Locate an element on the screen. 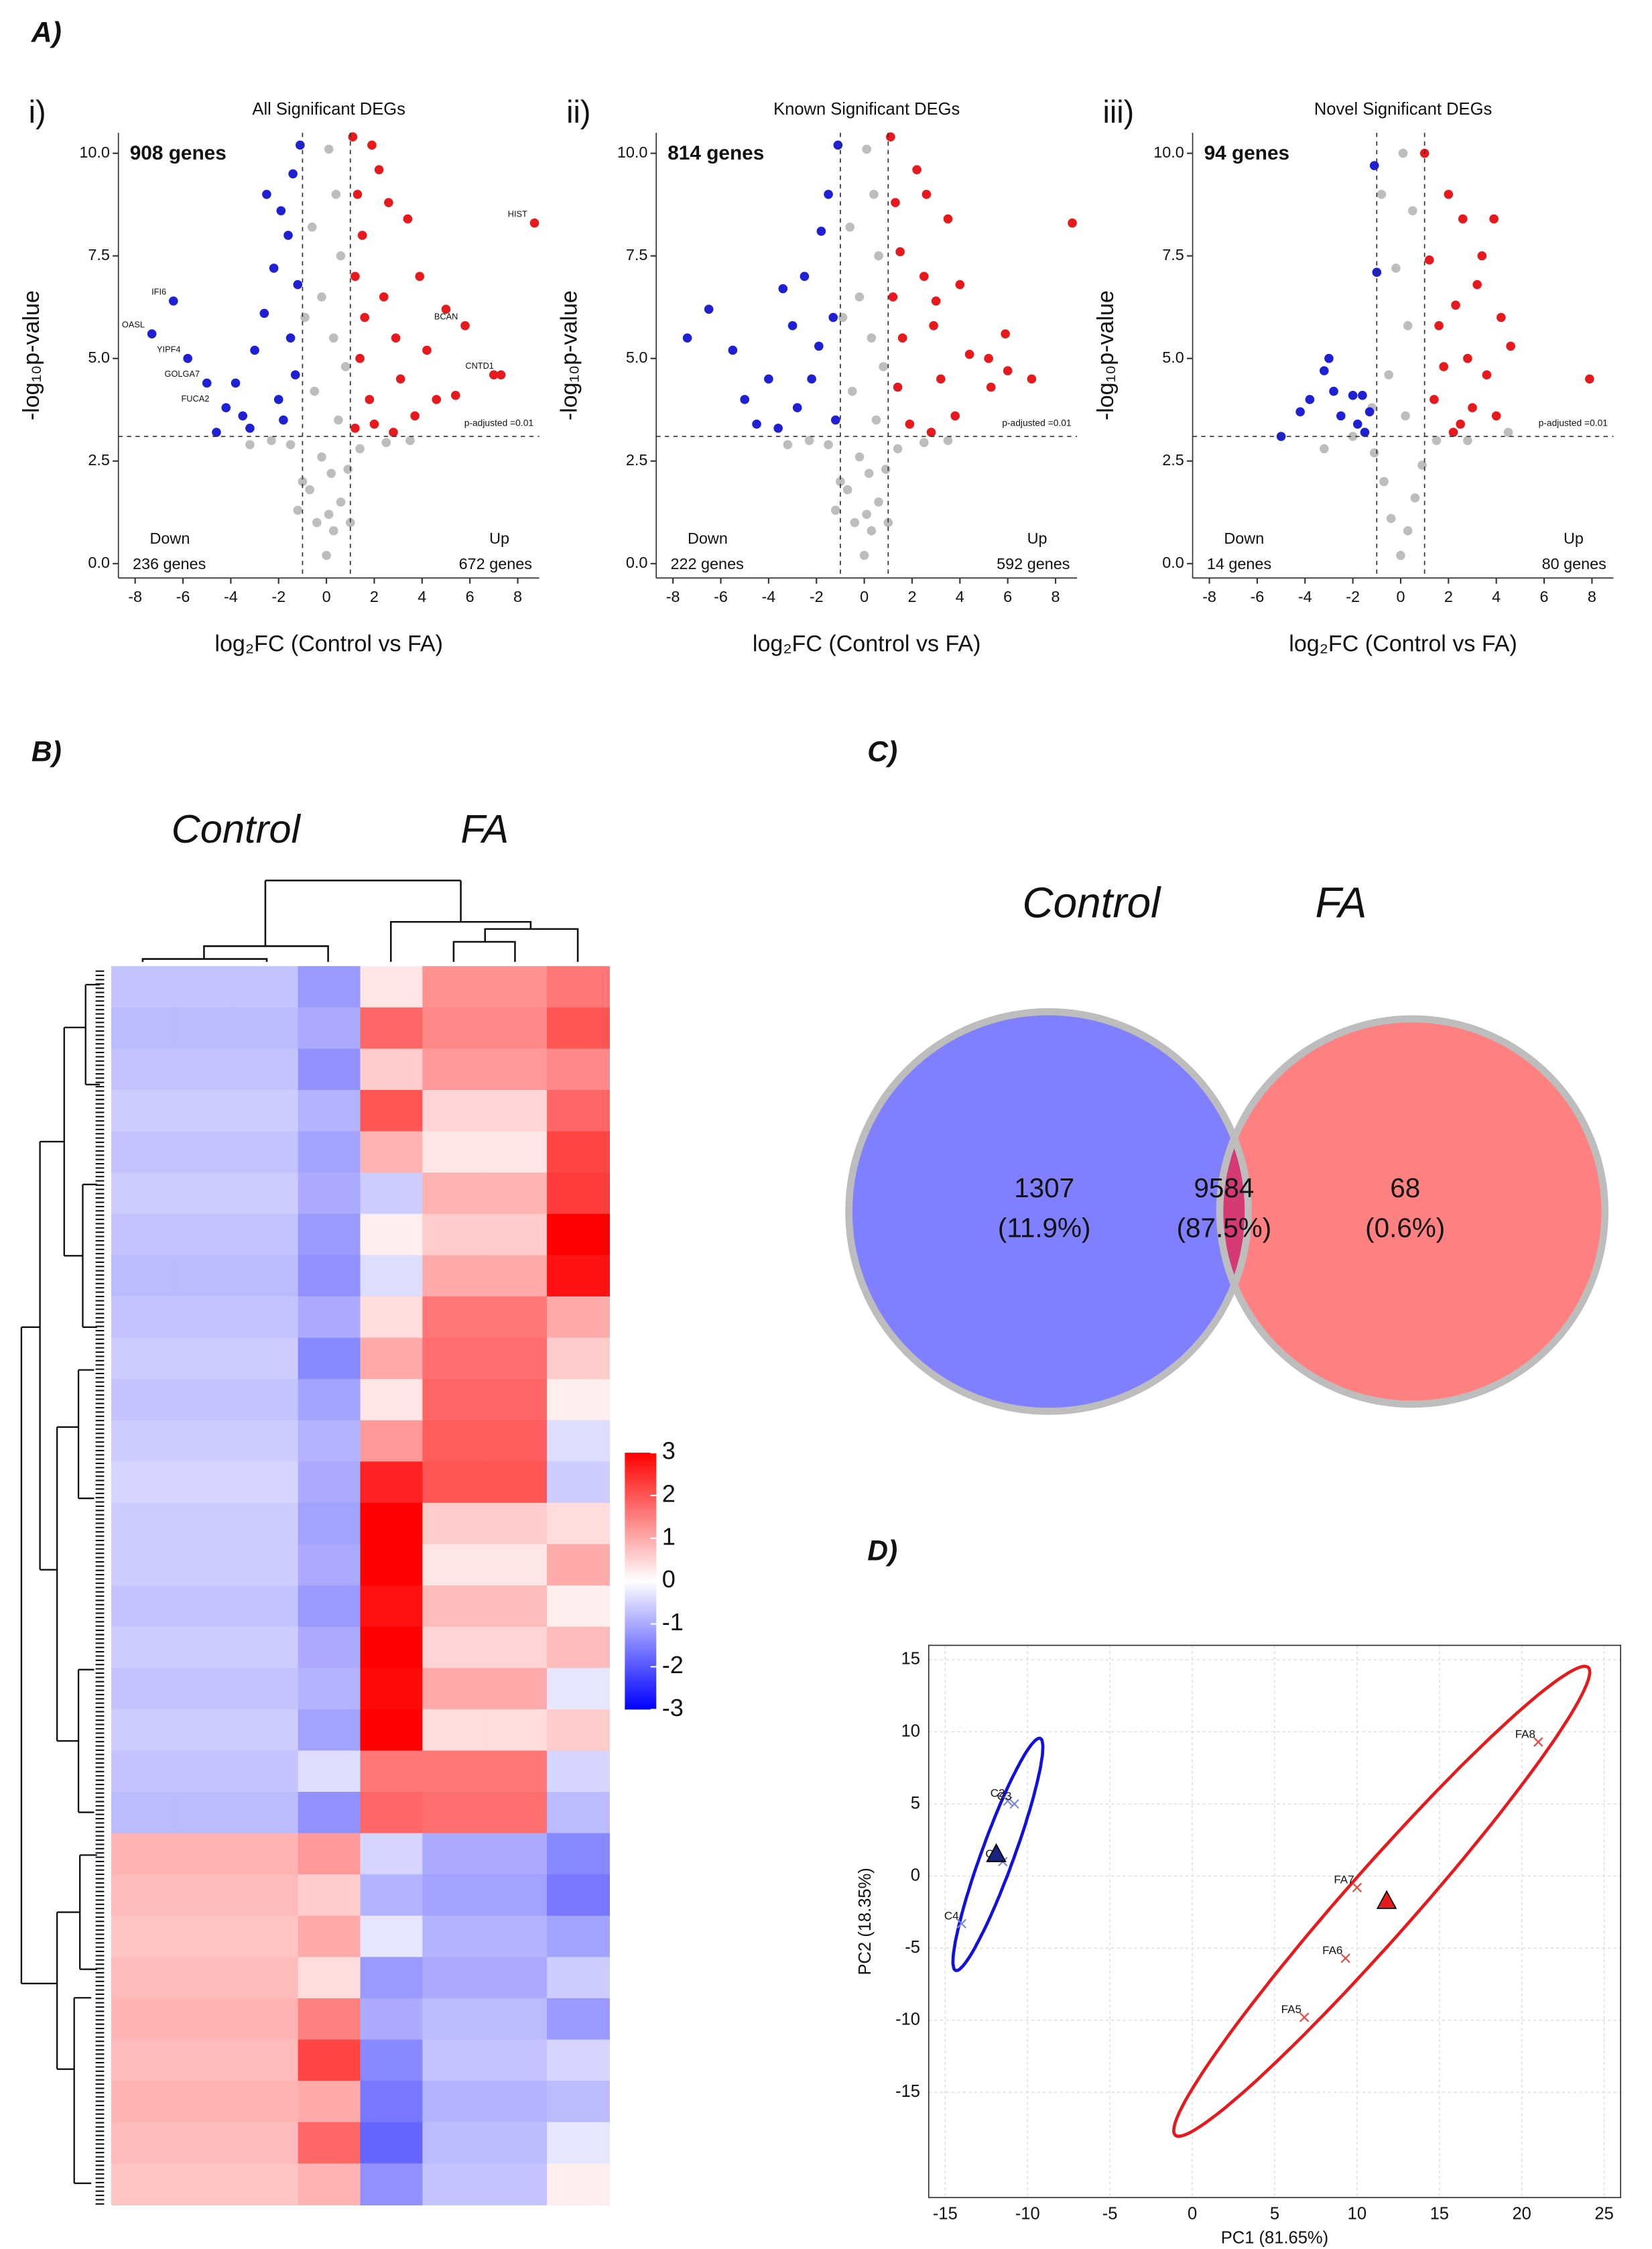 The image size is (1652, 2249). down-label: Down is located at coordinates (170, 538).